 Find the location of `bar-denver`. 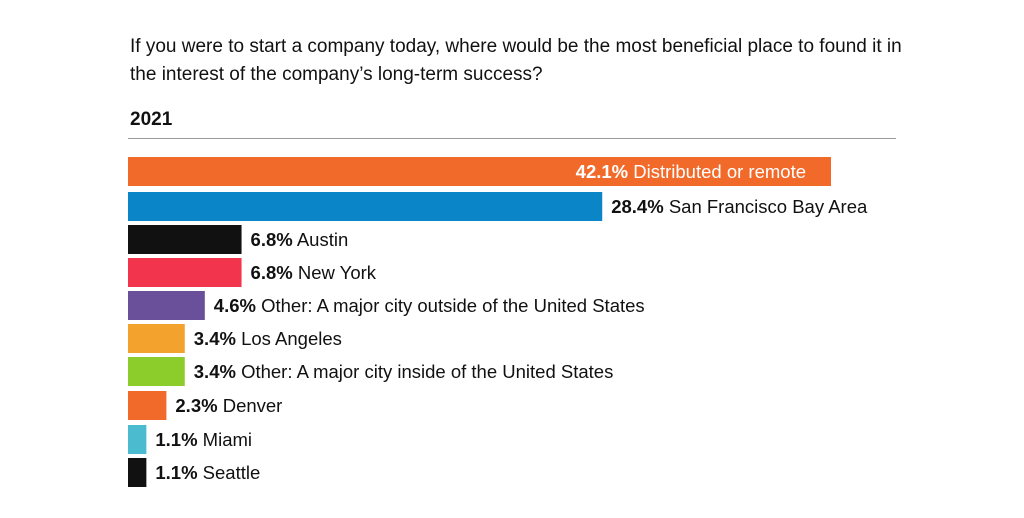

bar-denver is located at coordinates (147, 405).